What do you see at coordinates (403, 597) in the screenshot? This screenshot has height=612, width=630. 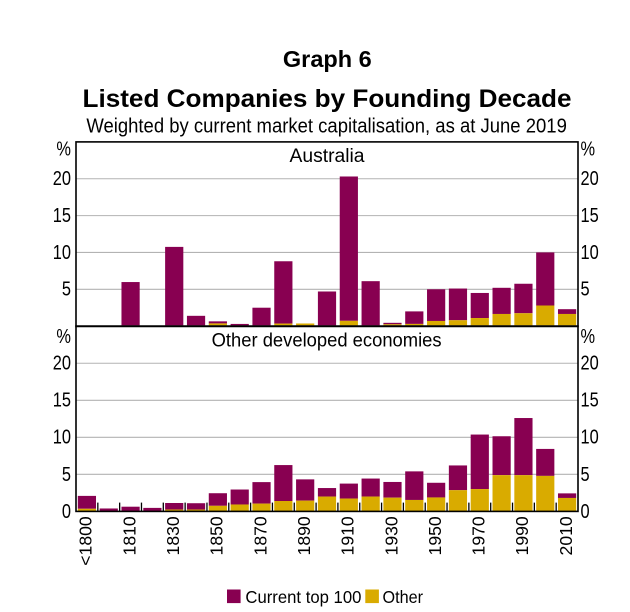 I see `svg-text: Other` at bounding box center [403, 597].